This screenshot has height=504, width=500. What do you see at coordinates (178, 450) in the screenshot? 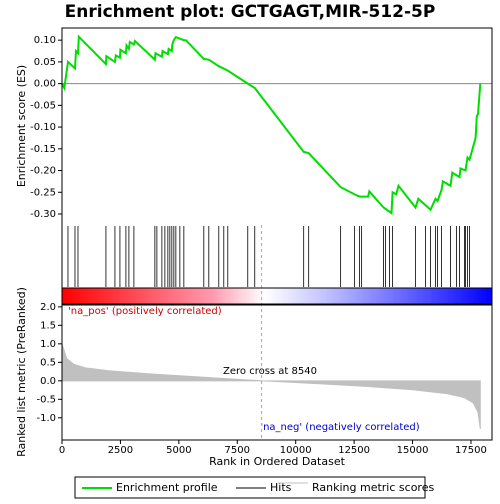
I see `x-tick-label: 5000` at bounding box center [178, 450].